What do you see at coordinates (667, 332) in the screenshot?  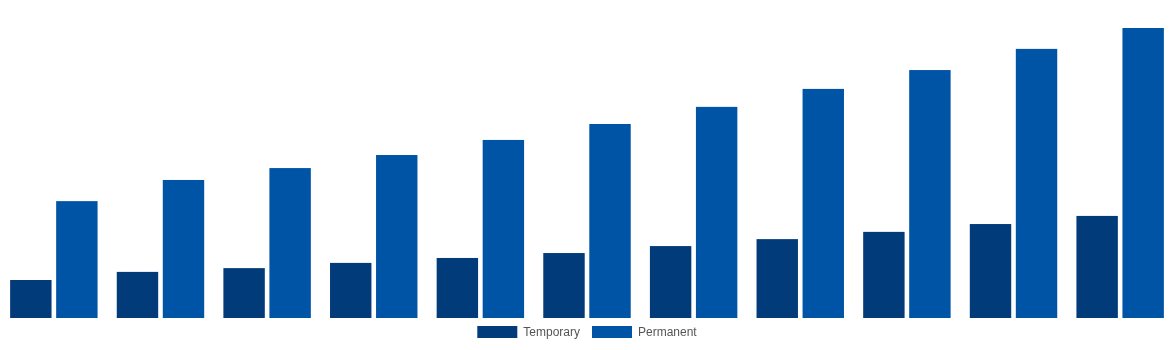 I see `legend-label: Permanent` at bounding box center [667, 332].